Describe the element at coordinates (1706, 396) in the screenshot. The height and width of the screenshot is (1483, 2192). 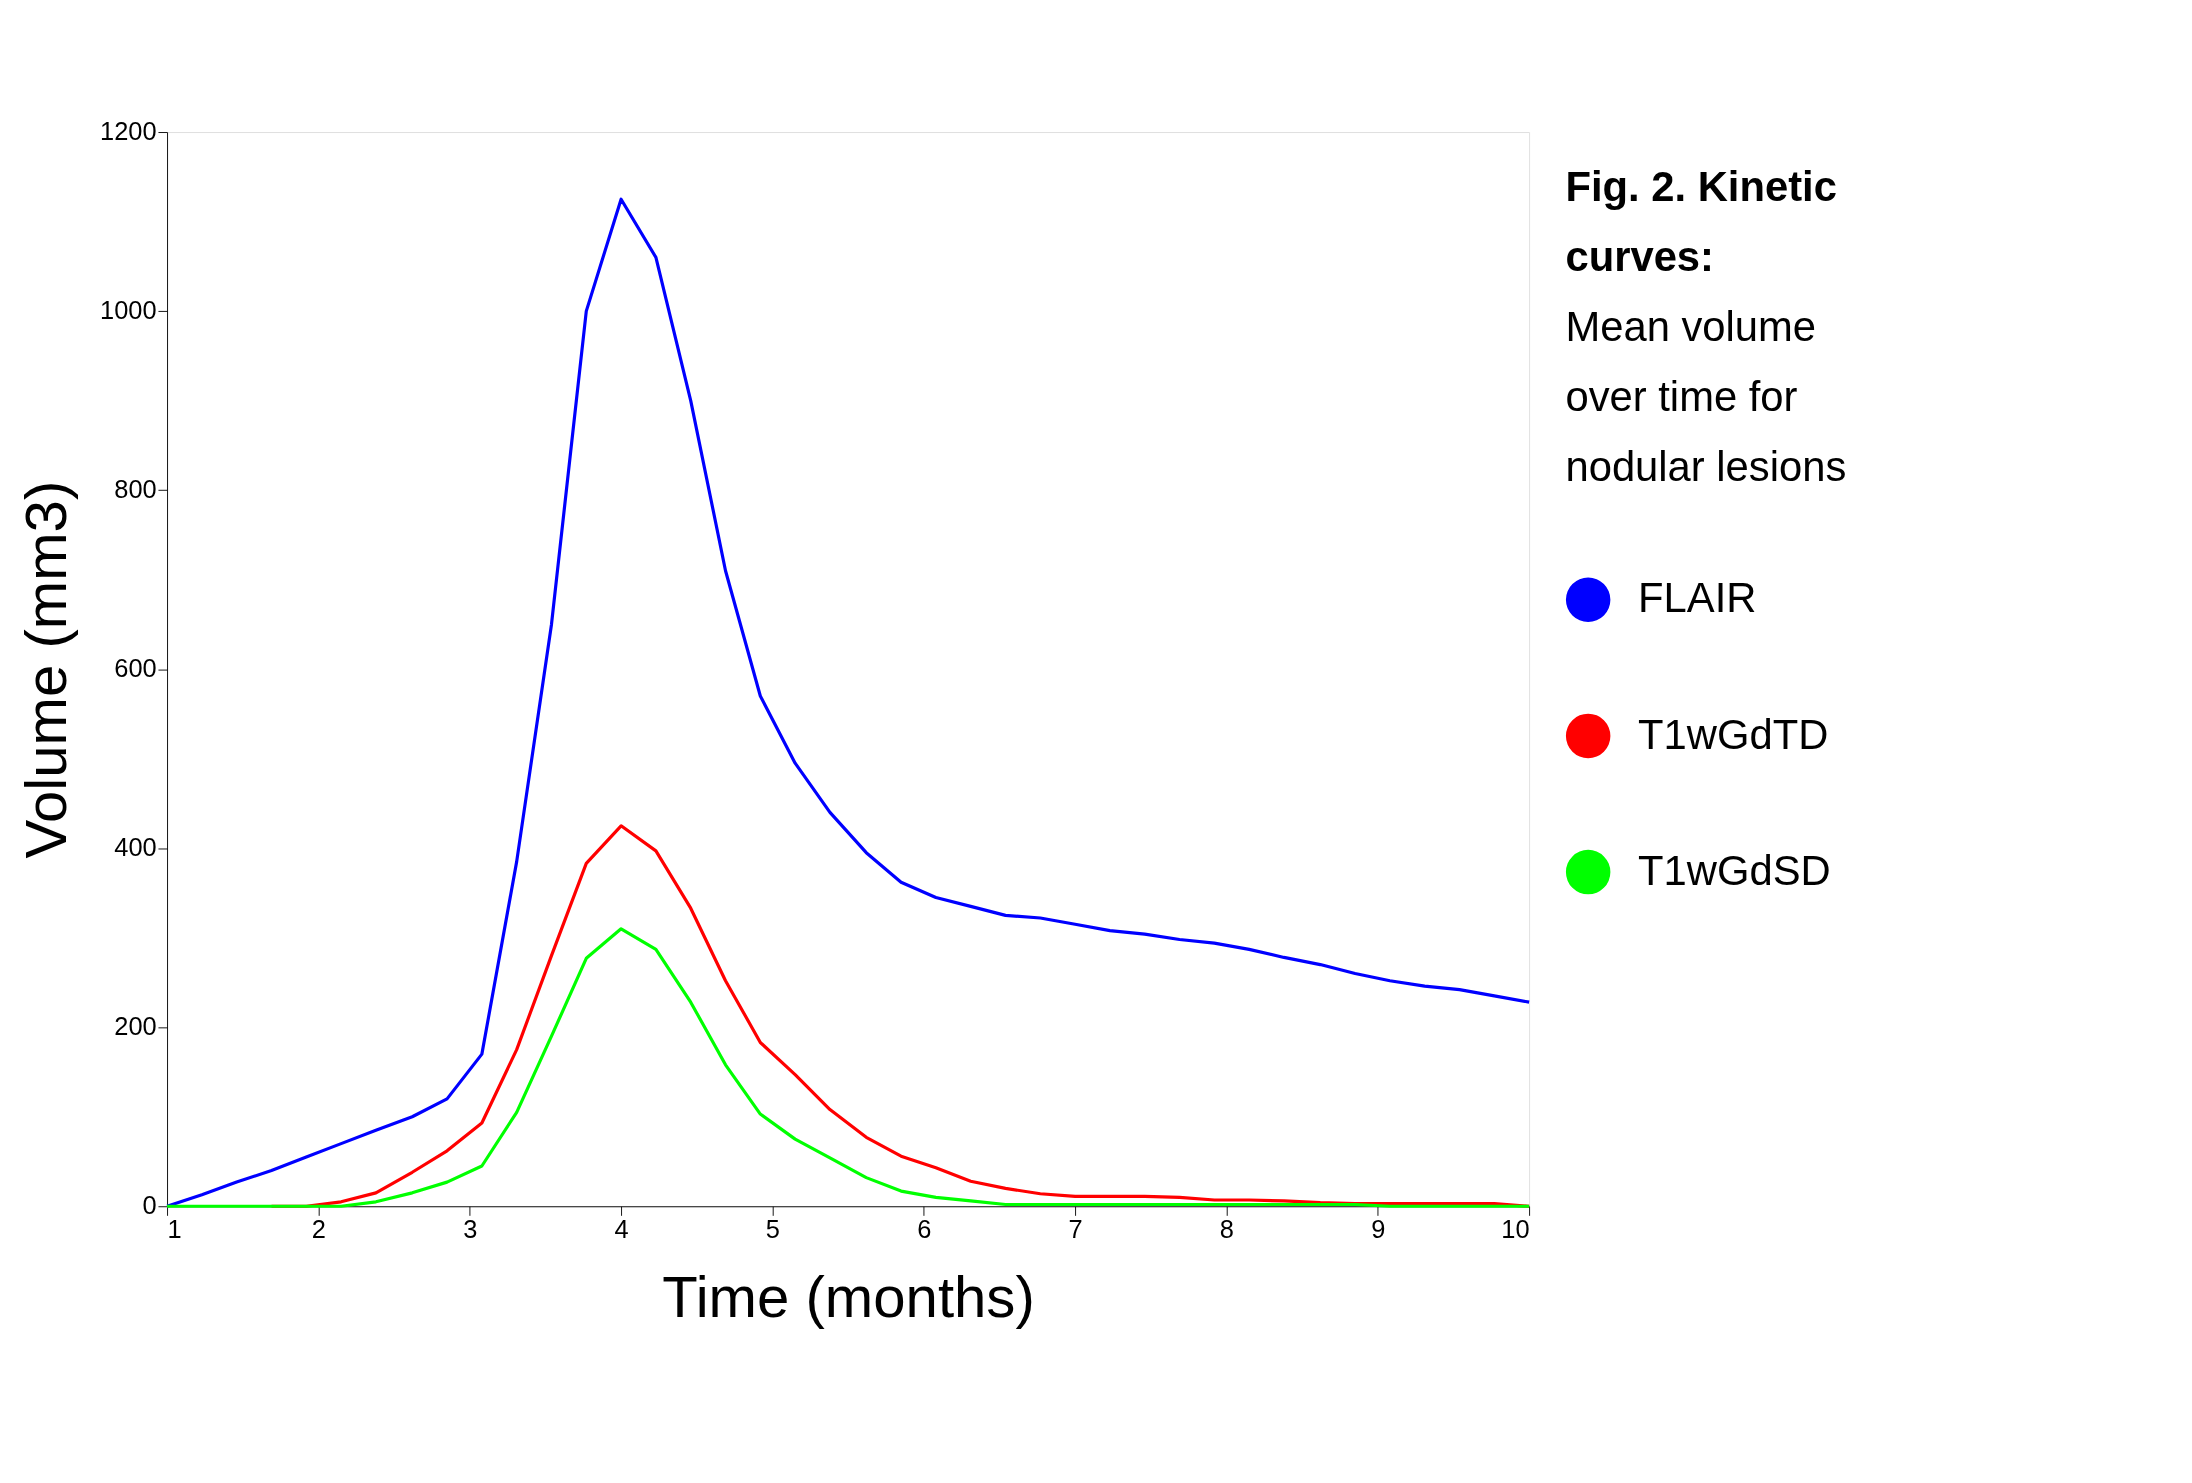
I see `text: Mean volume over time for nodular lesions` at that location.